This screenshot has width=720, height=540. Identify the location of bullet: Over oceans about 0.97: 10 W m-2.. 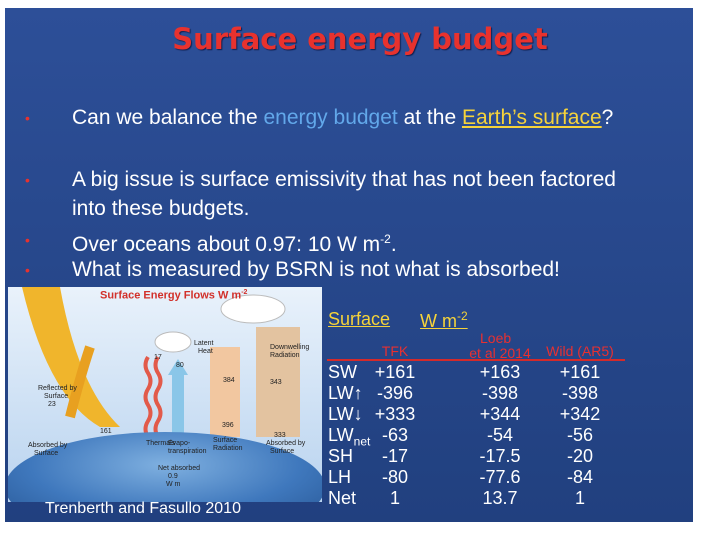
(352, 242).